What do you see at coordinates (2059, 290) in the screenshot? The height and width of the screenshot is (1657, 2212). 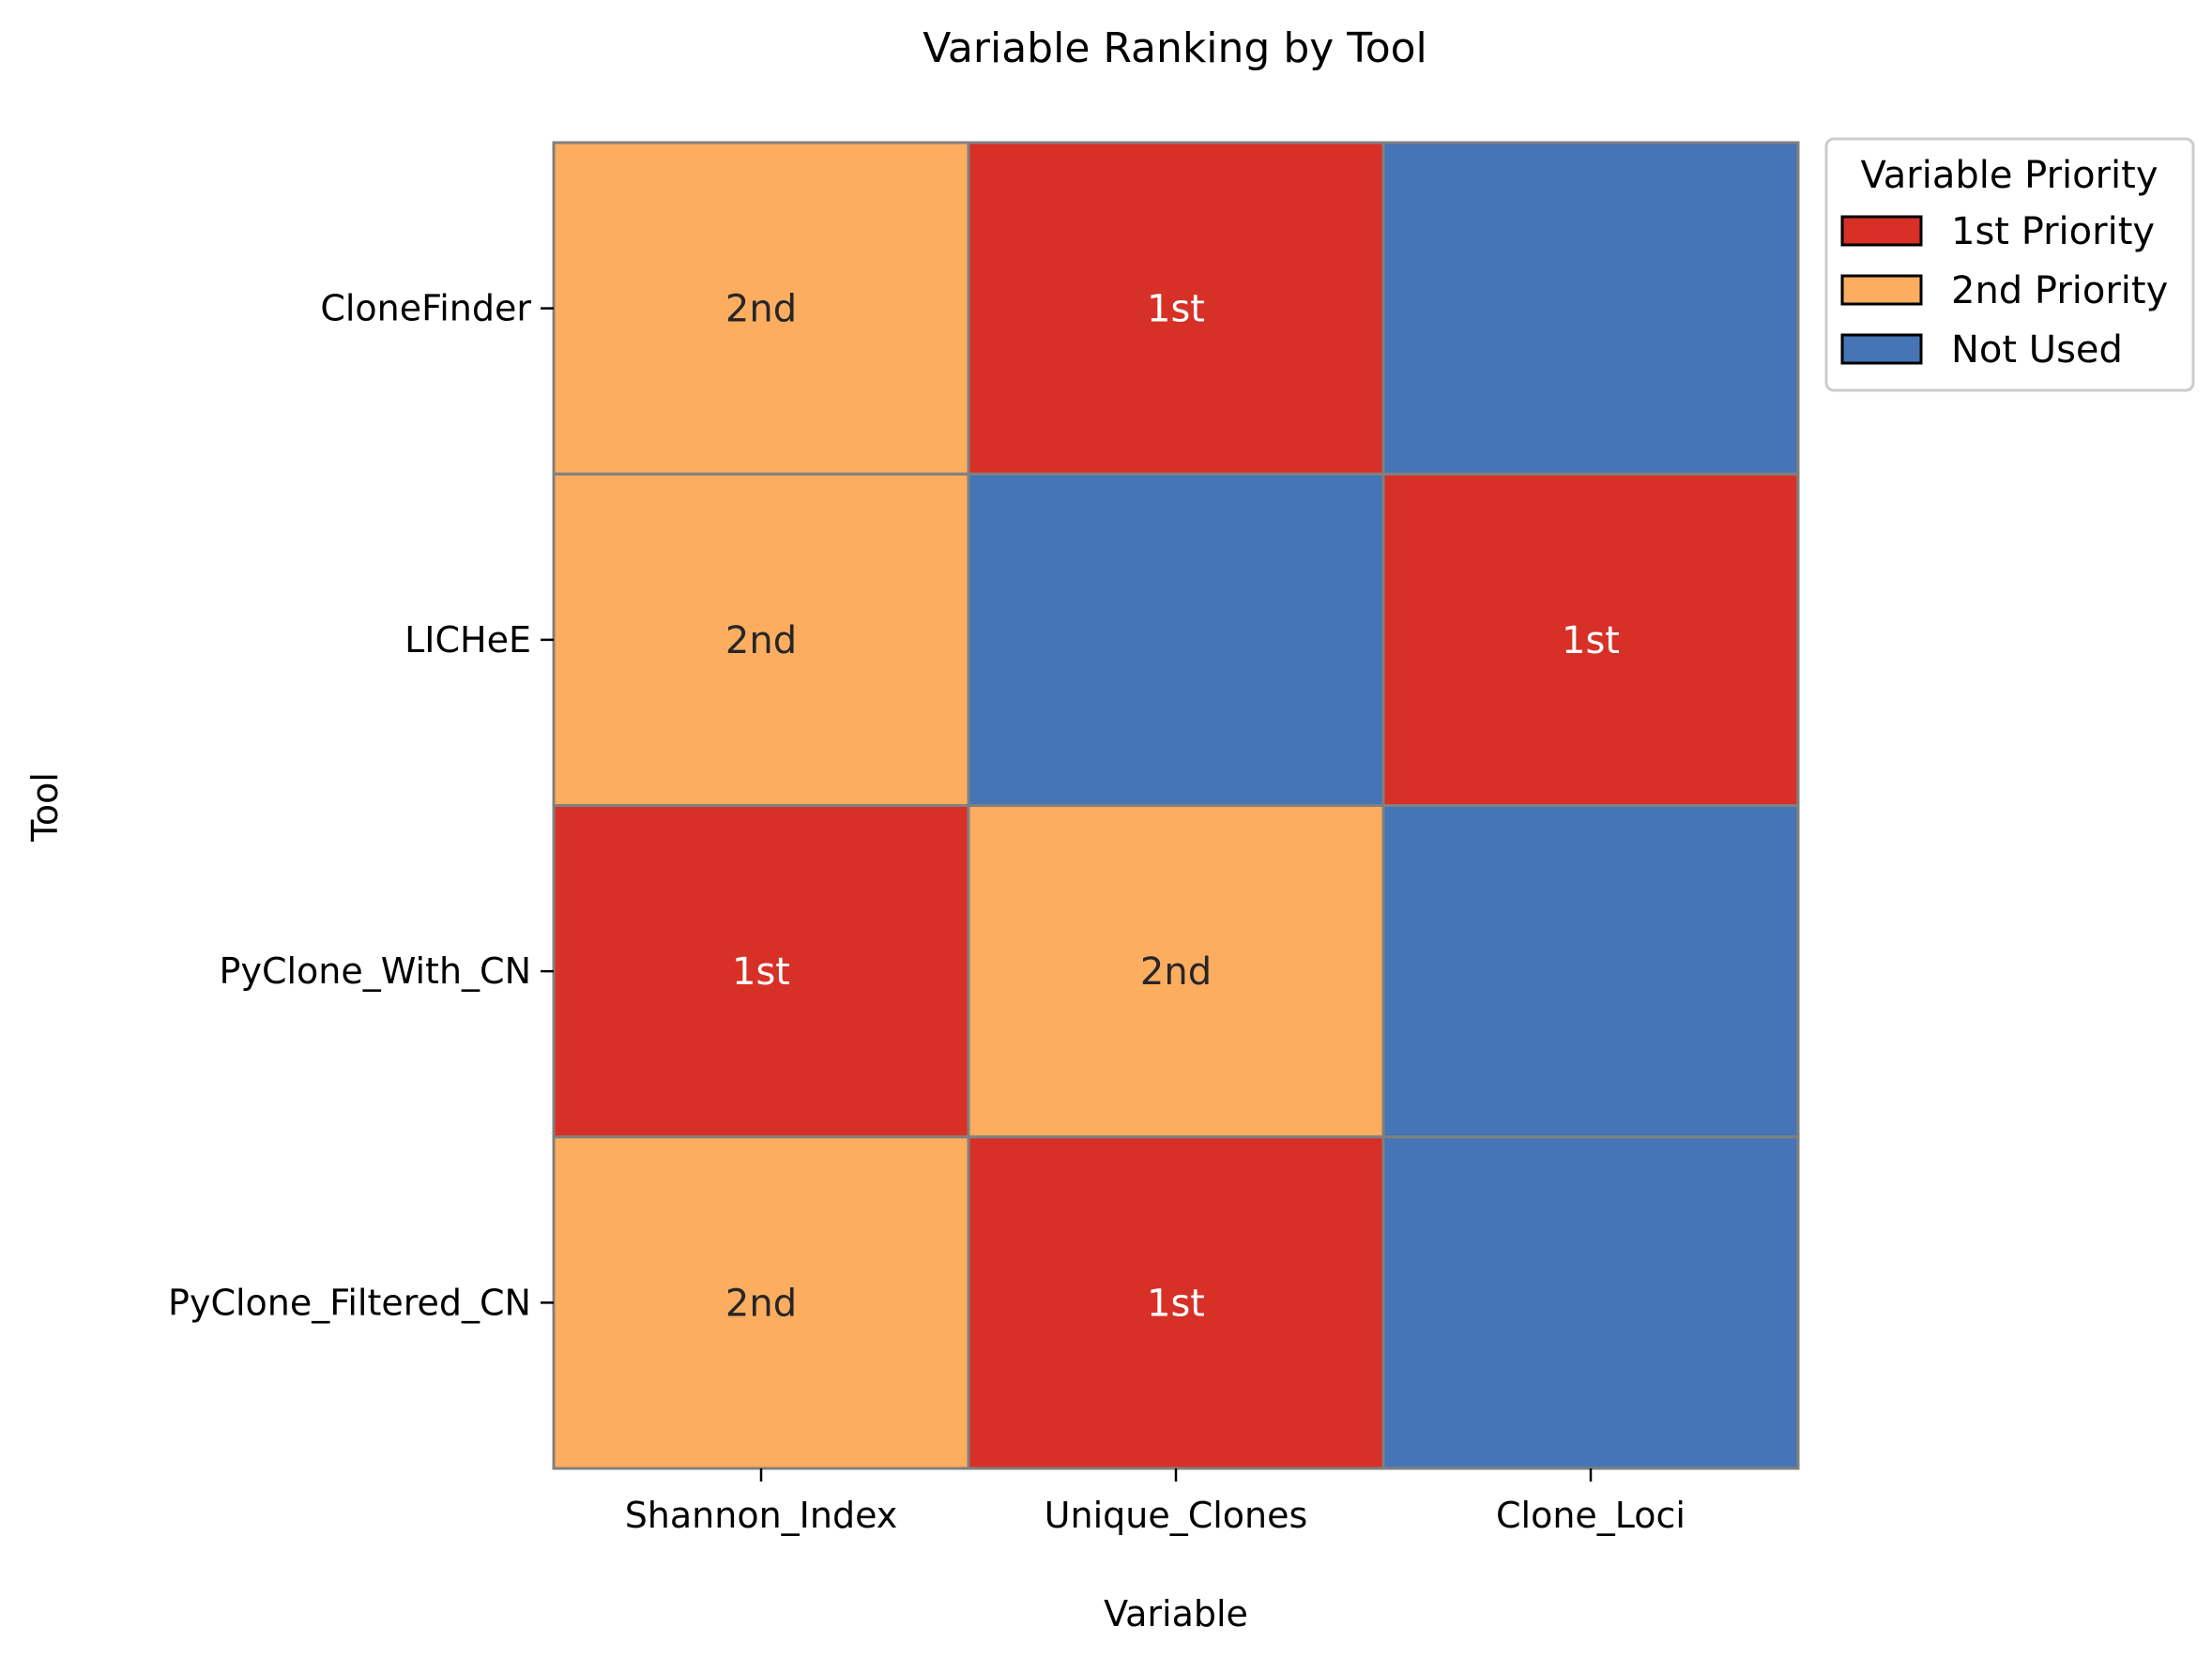 I see `legend-entry-label: 2nd Priority` at bounding box center [2059, 290].